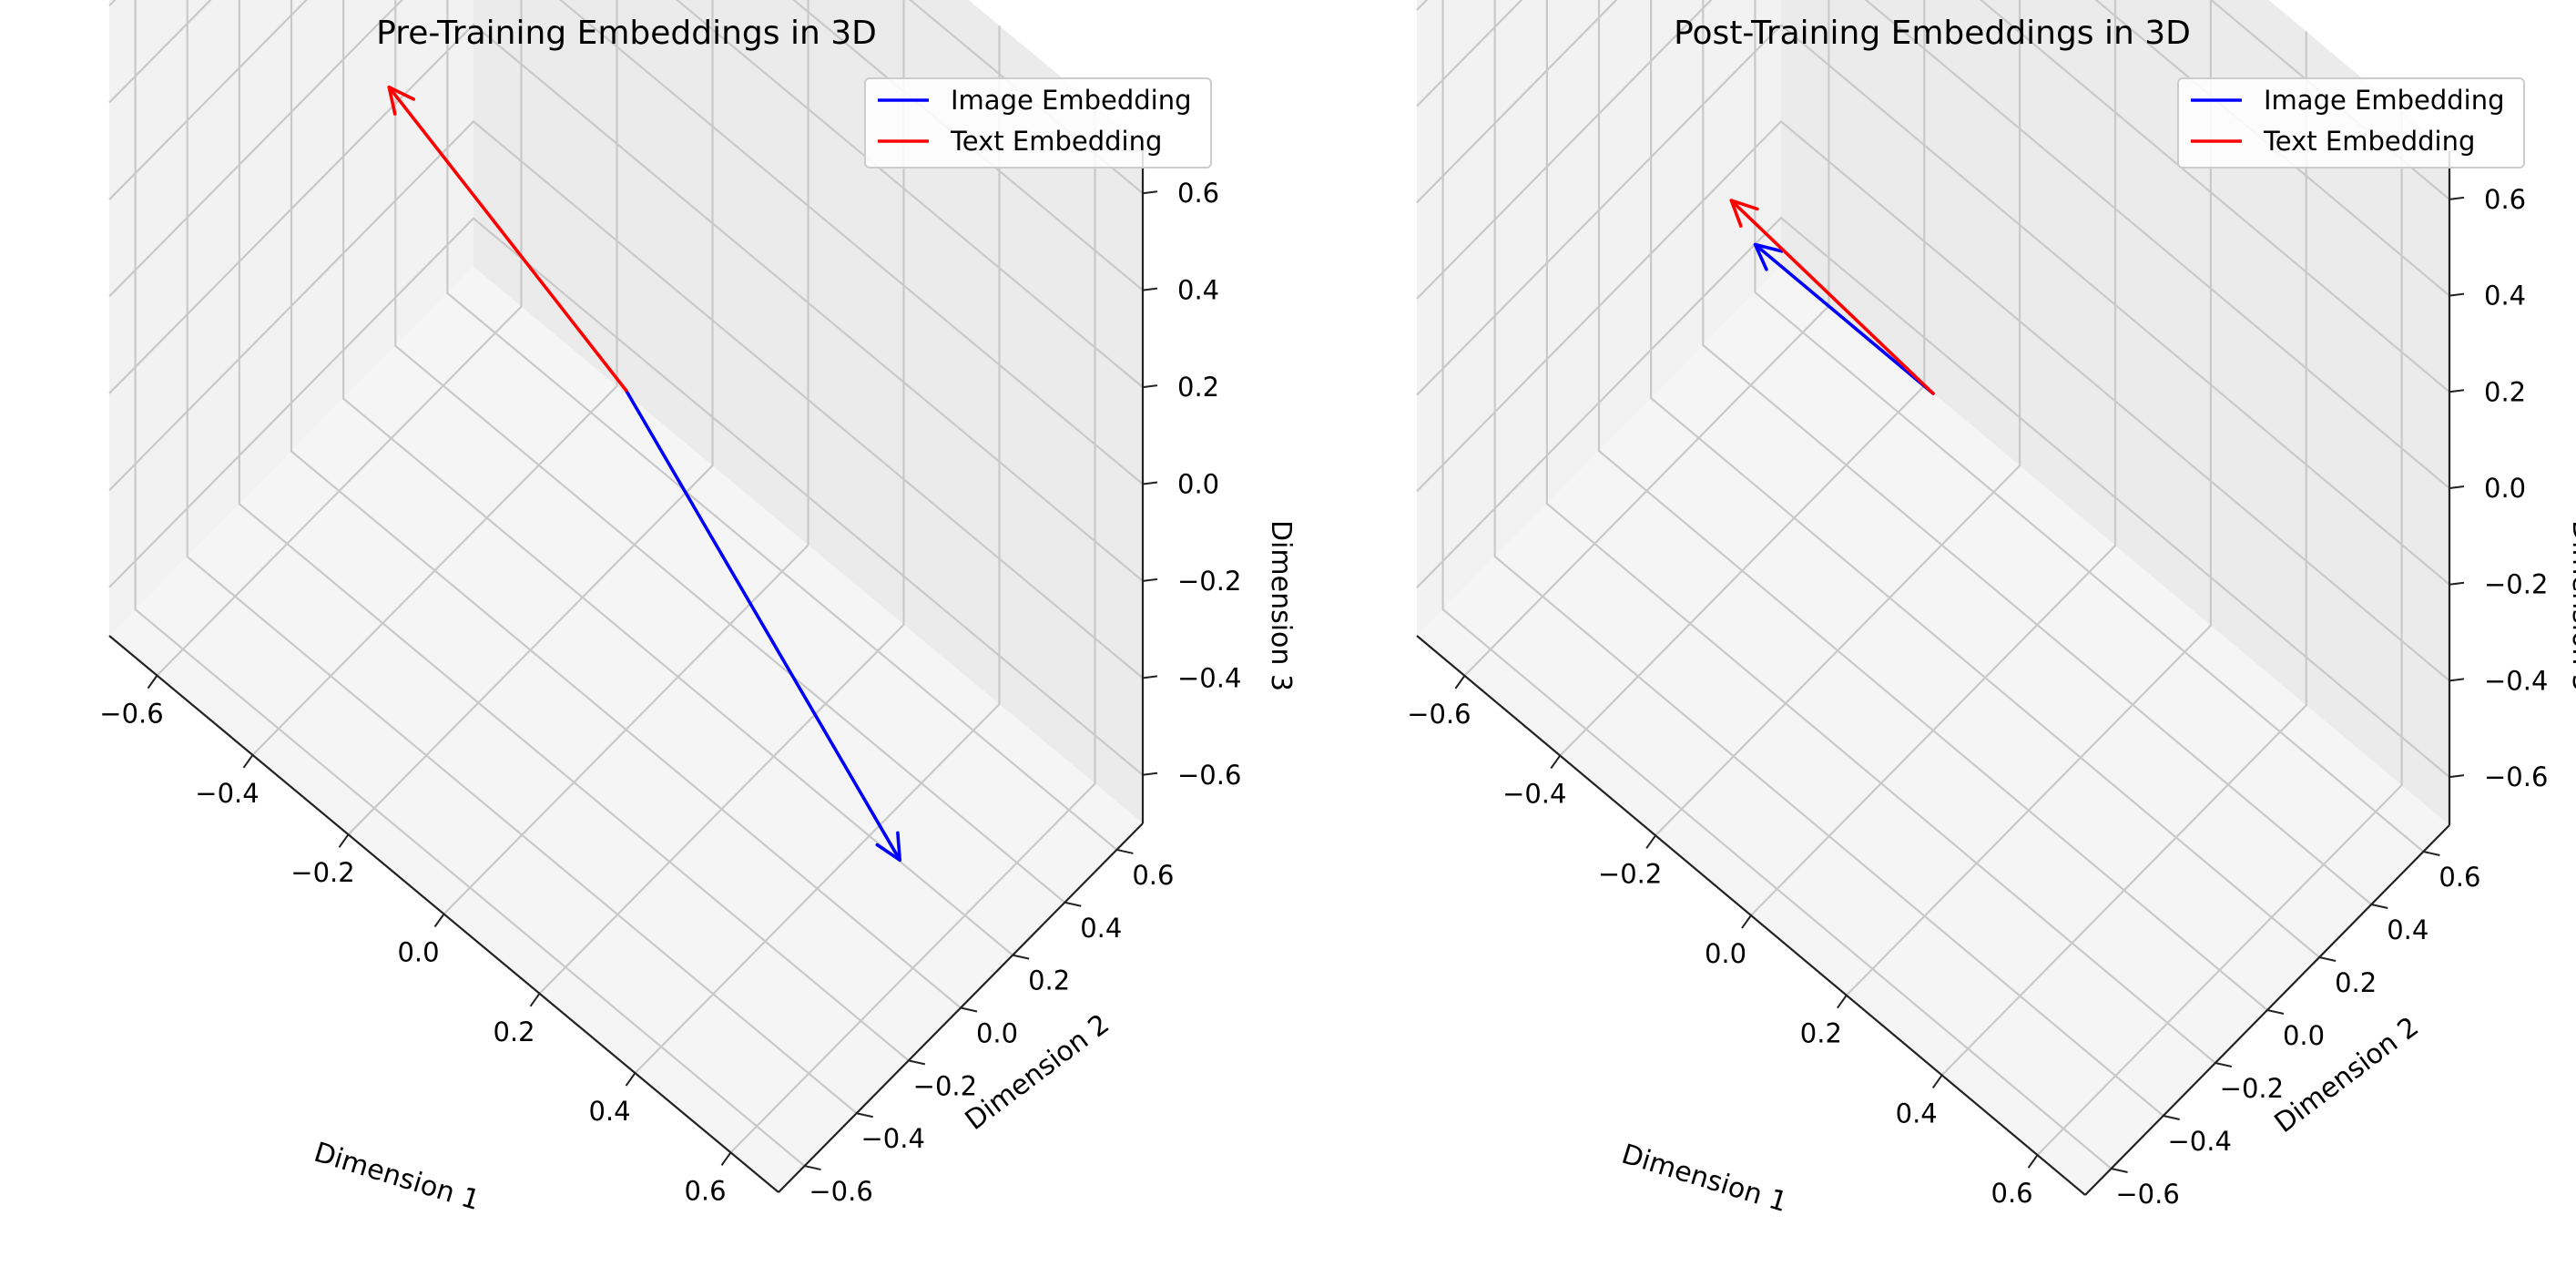 The width and height of the screenshot is (2576, 1287). I want to click on x-tick-label: 0.0, so click(1726, 953).